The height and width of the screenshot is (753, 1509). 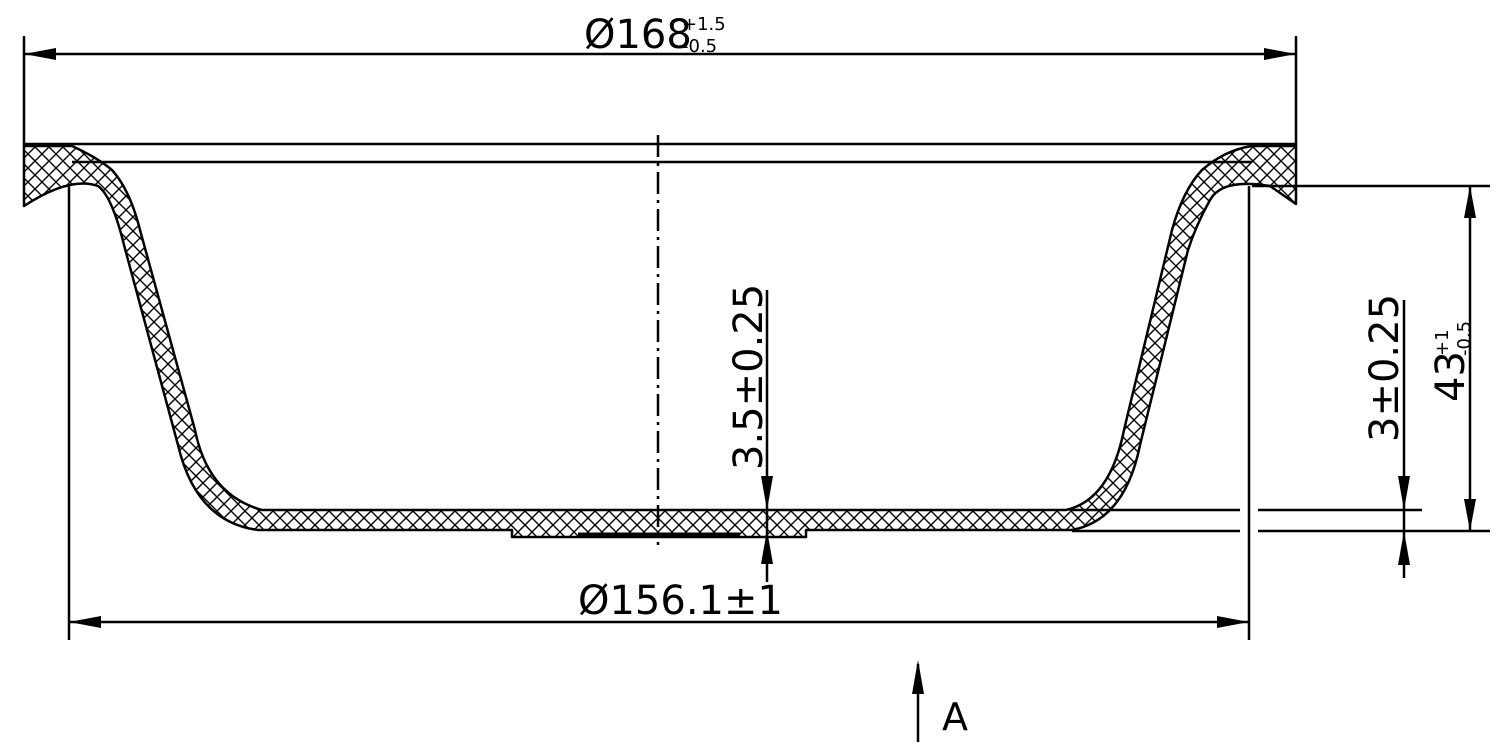 What do you see at coordinates (1280, 54) in the screenshot?
I see `outer-diameter-arrow-right` at bounding box center [1280, 54].